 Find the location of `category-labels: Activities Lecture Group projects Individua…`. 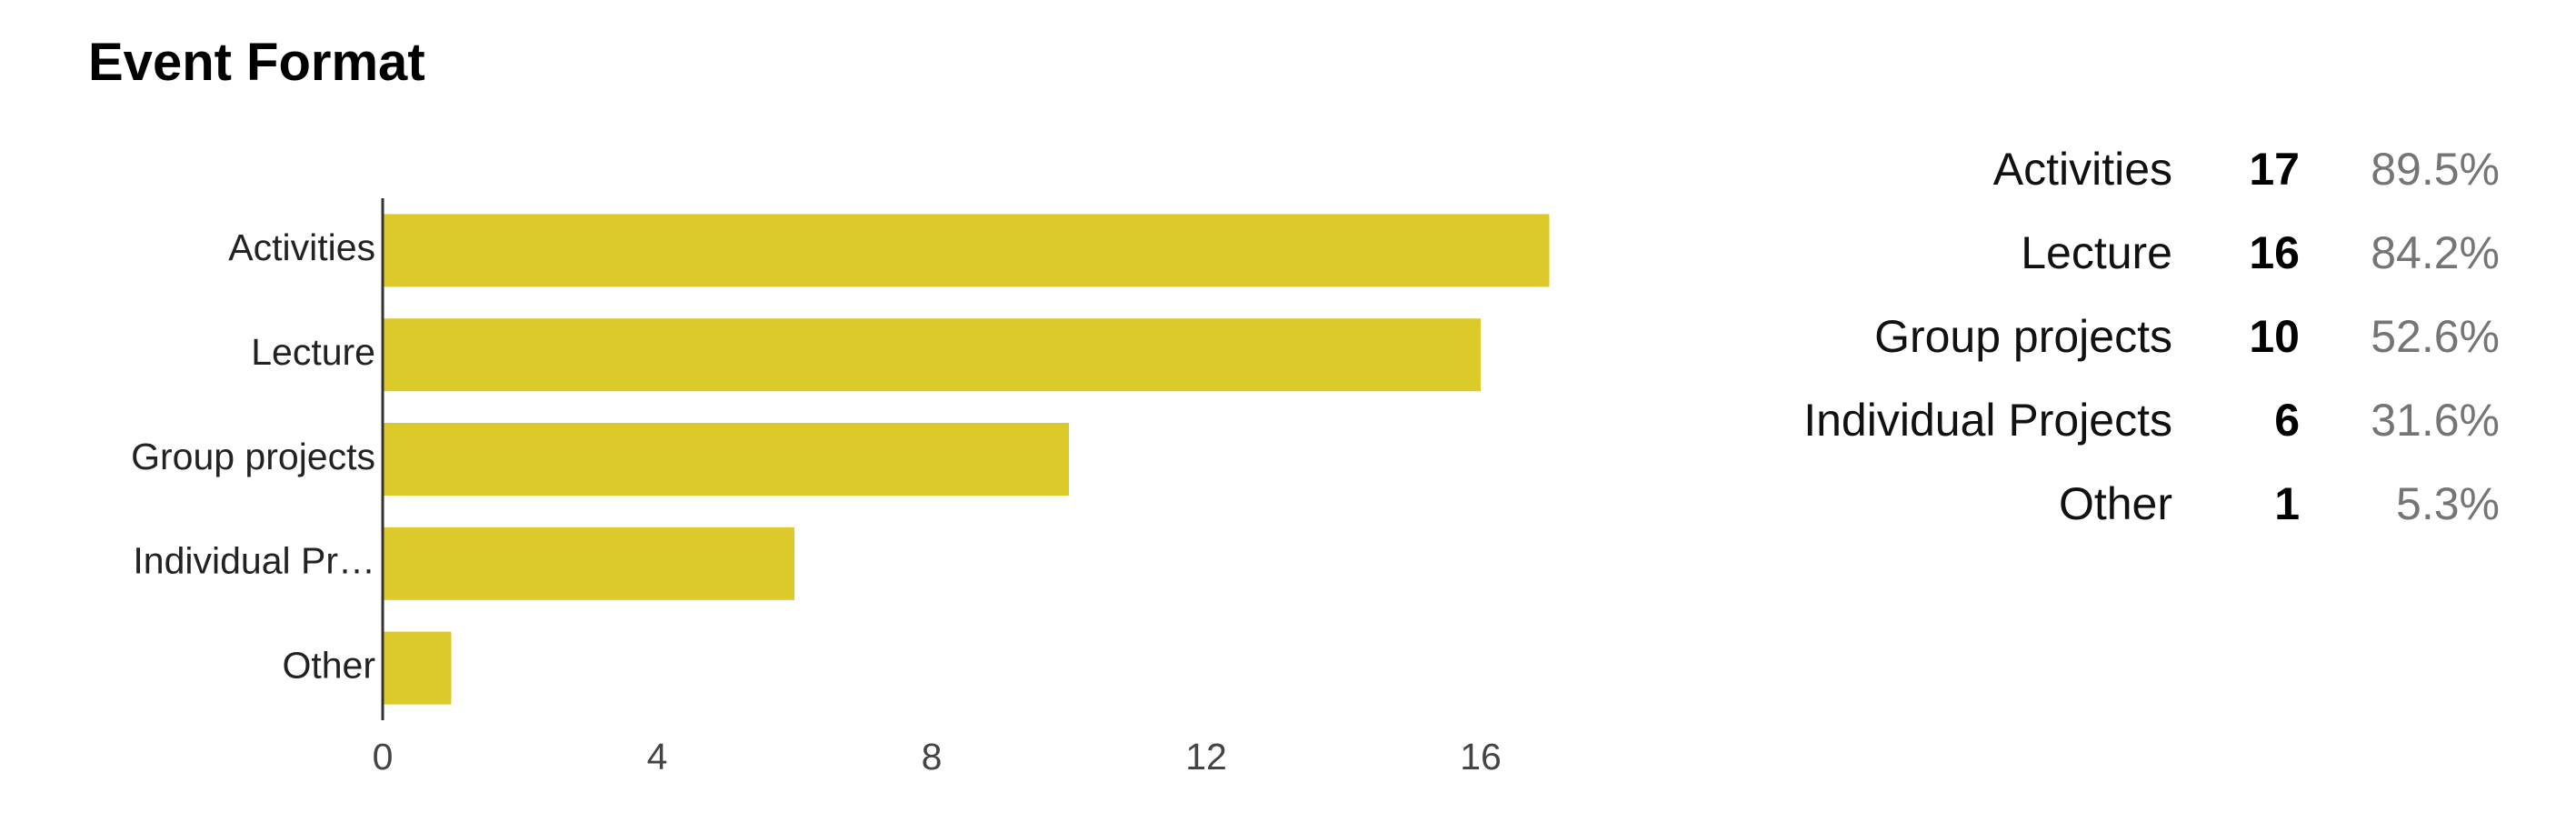

category-labels: Activities Lecture Group projects Individua… is located at coordinates (253, 456).